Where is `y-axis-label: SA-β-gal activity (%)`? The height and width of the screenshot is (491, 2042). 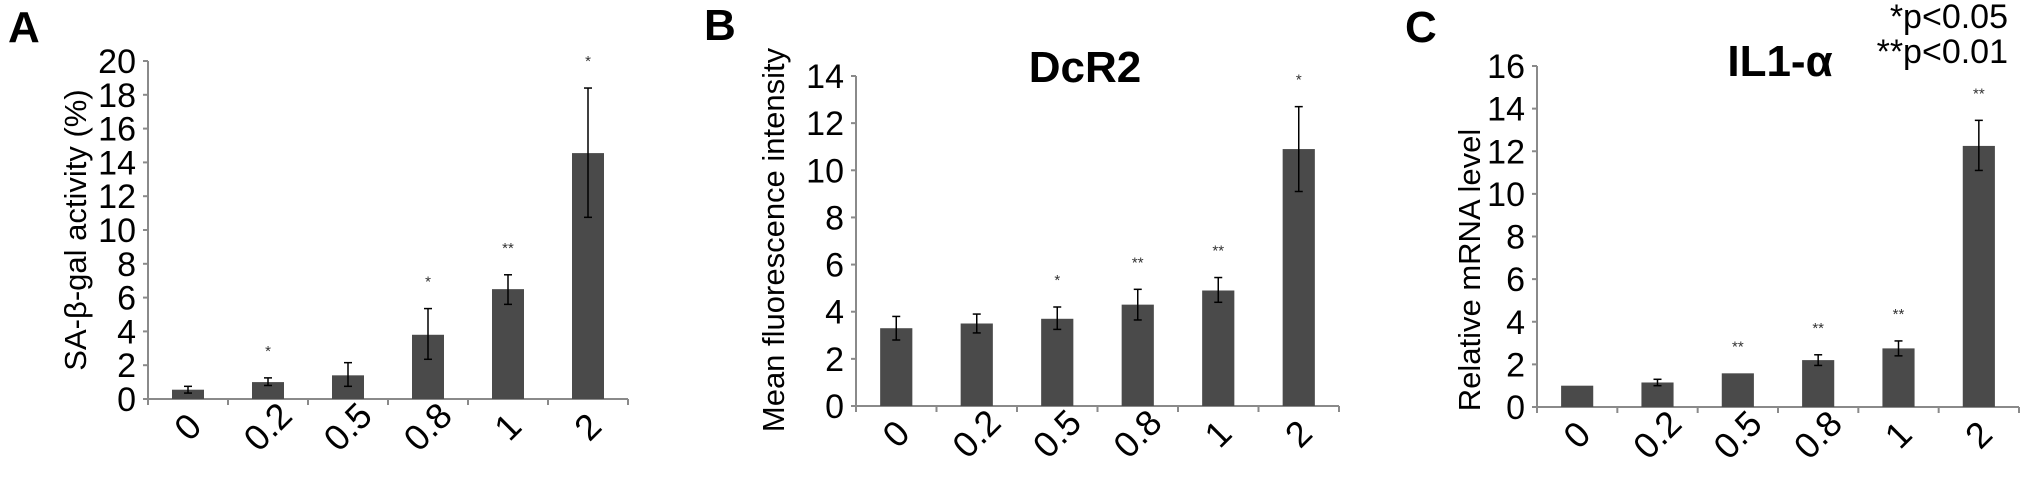
y-axis-label: SA-β-gal activity (%) is located at coordinates (75, 229).